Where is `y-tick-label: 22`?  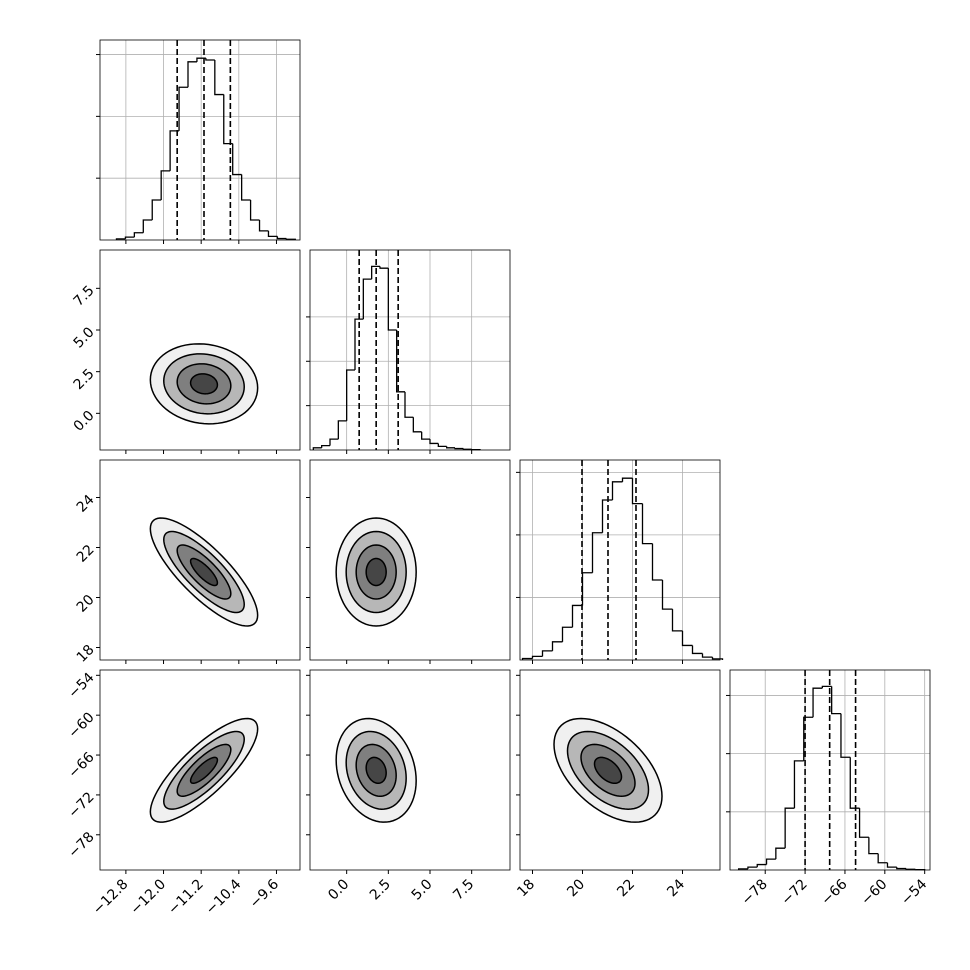 y-tick-label: 22 is located at coordinates (86, 554).